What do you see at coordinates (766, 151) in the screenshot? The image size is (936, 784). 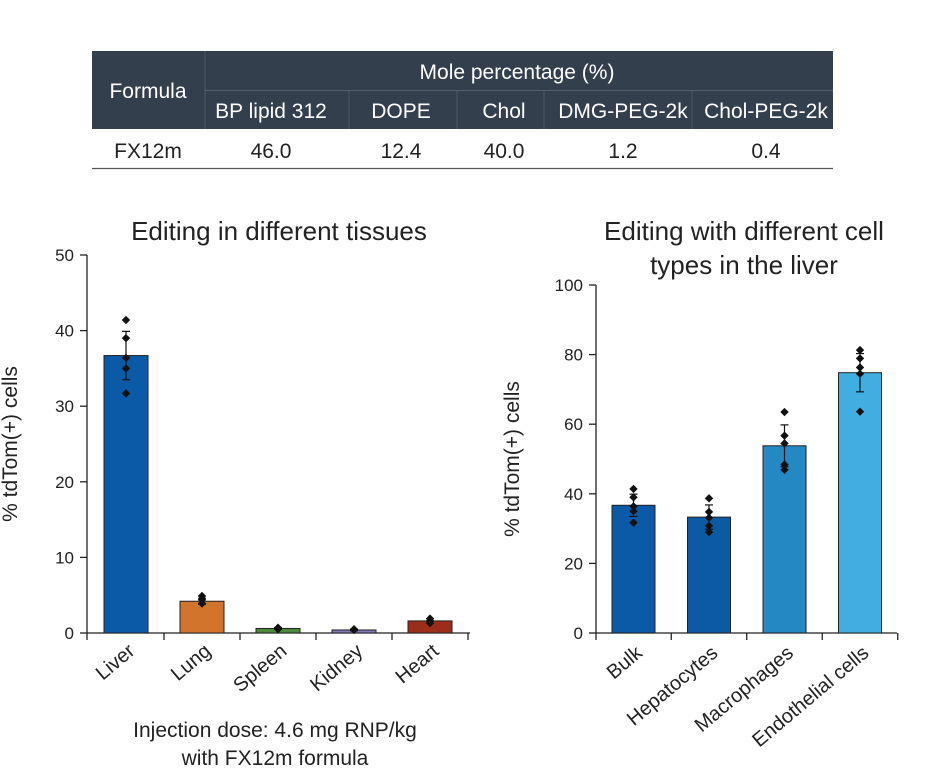 I see `table-cell: 0.4` at bounding box center [766, 151].